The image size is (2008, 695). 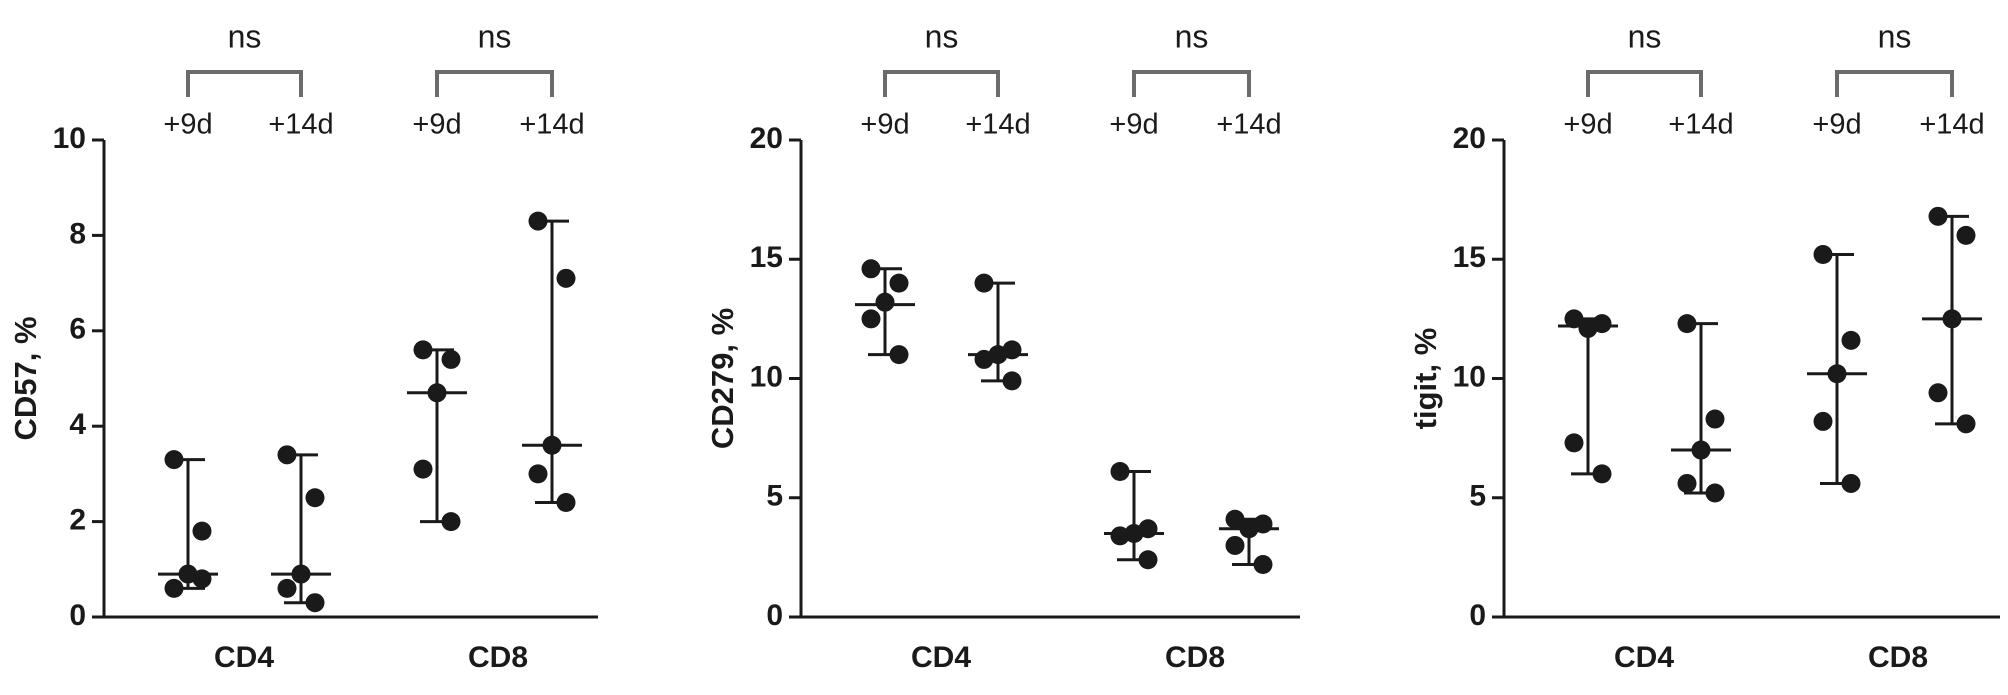 I want to click on y-axis-label: tigit, %, so click(x=1425, y=379).